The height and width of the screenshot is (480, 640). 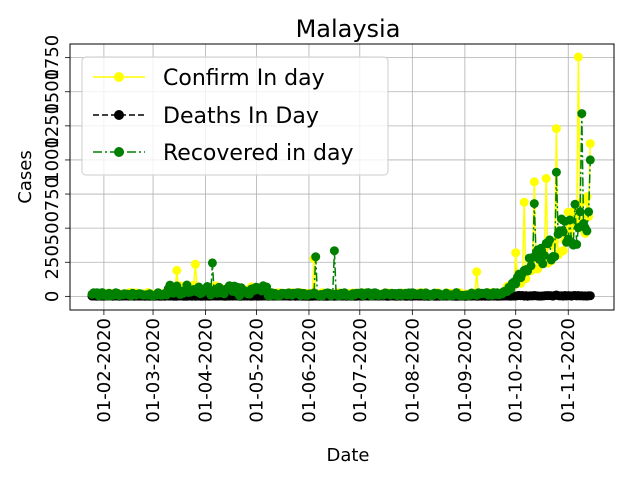 I want to click on x-tick-label: 01-03-2020, so click(x=153, y=370).